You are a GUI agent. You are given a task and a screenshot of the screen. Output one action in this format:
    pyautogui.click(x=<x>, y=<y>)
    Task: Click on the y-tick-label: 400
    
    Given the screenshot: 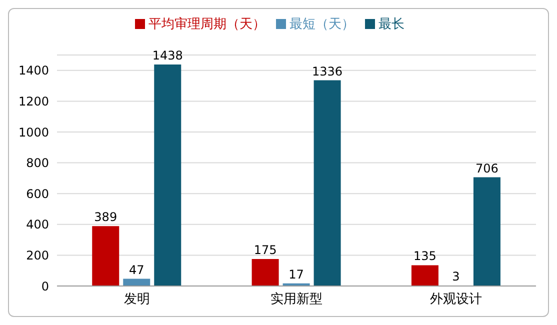 What is the action you would take?
    pyautogui.click(x=37, y=225)
    